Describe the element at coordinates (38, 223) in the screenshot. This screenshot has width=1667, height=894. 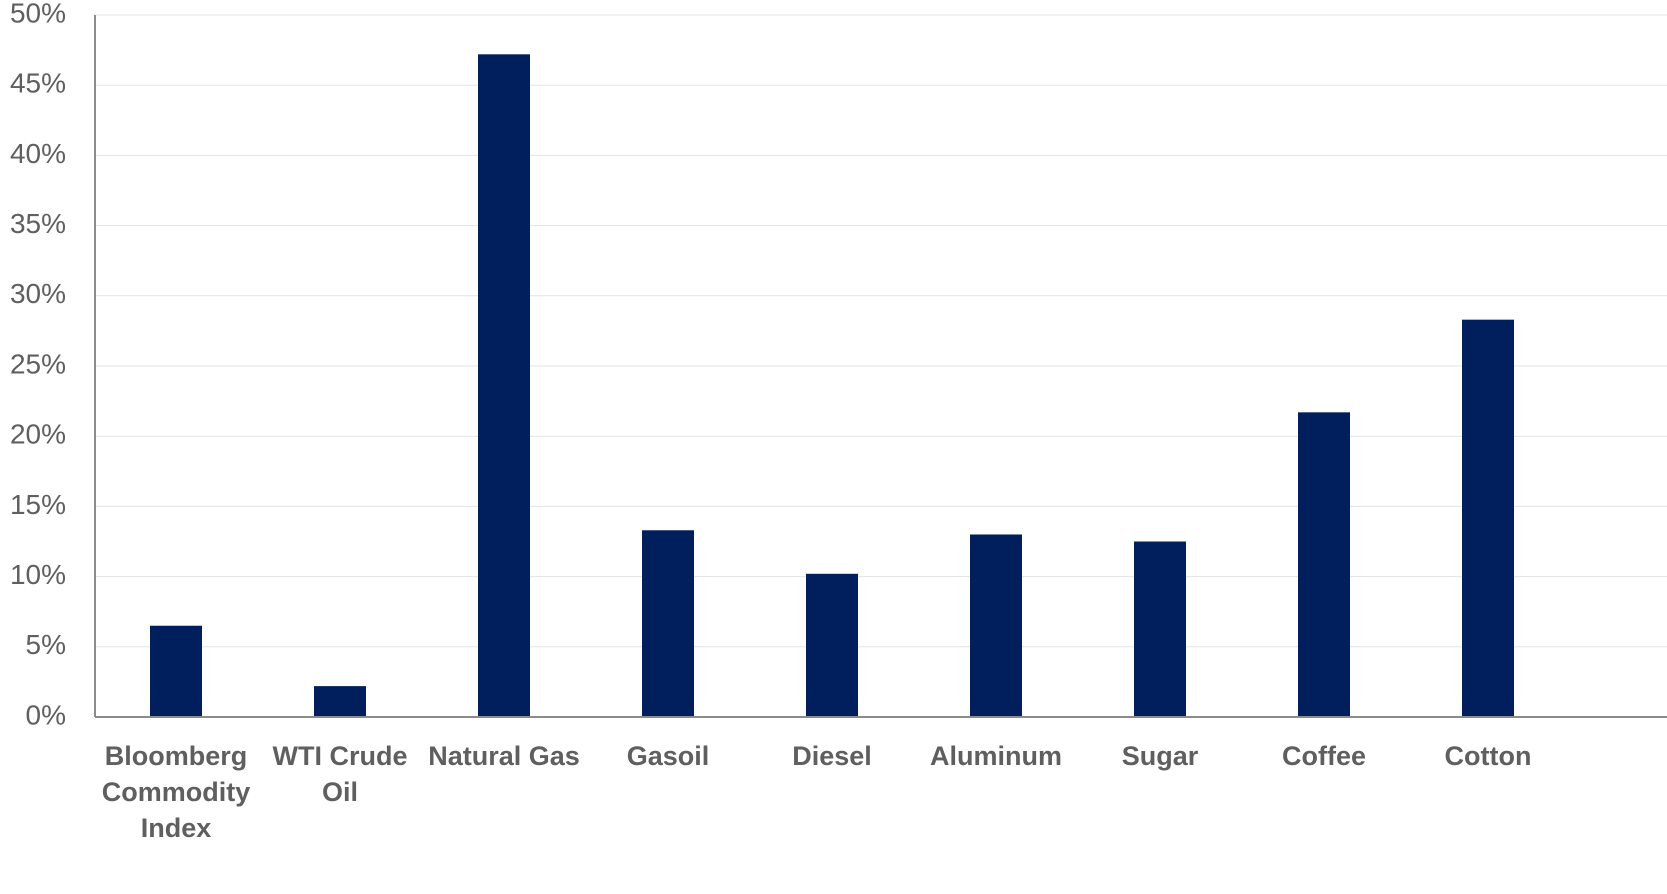
I see `y-tick-label: 35%` at that location.